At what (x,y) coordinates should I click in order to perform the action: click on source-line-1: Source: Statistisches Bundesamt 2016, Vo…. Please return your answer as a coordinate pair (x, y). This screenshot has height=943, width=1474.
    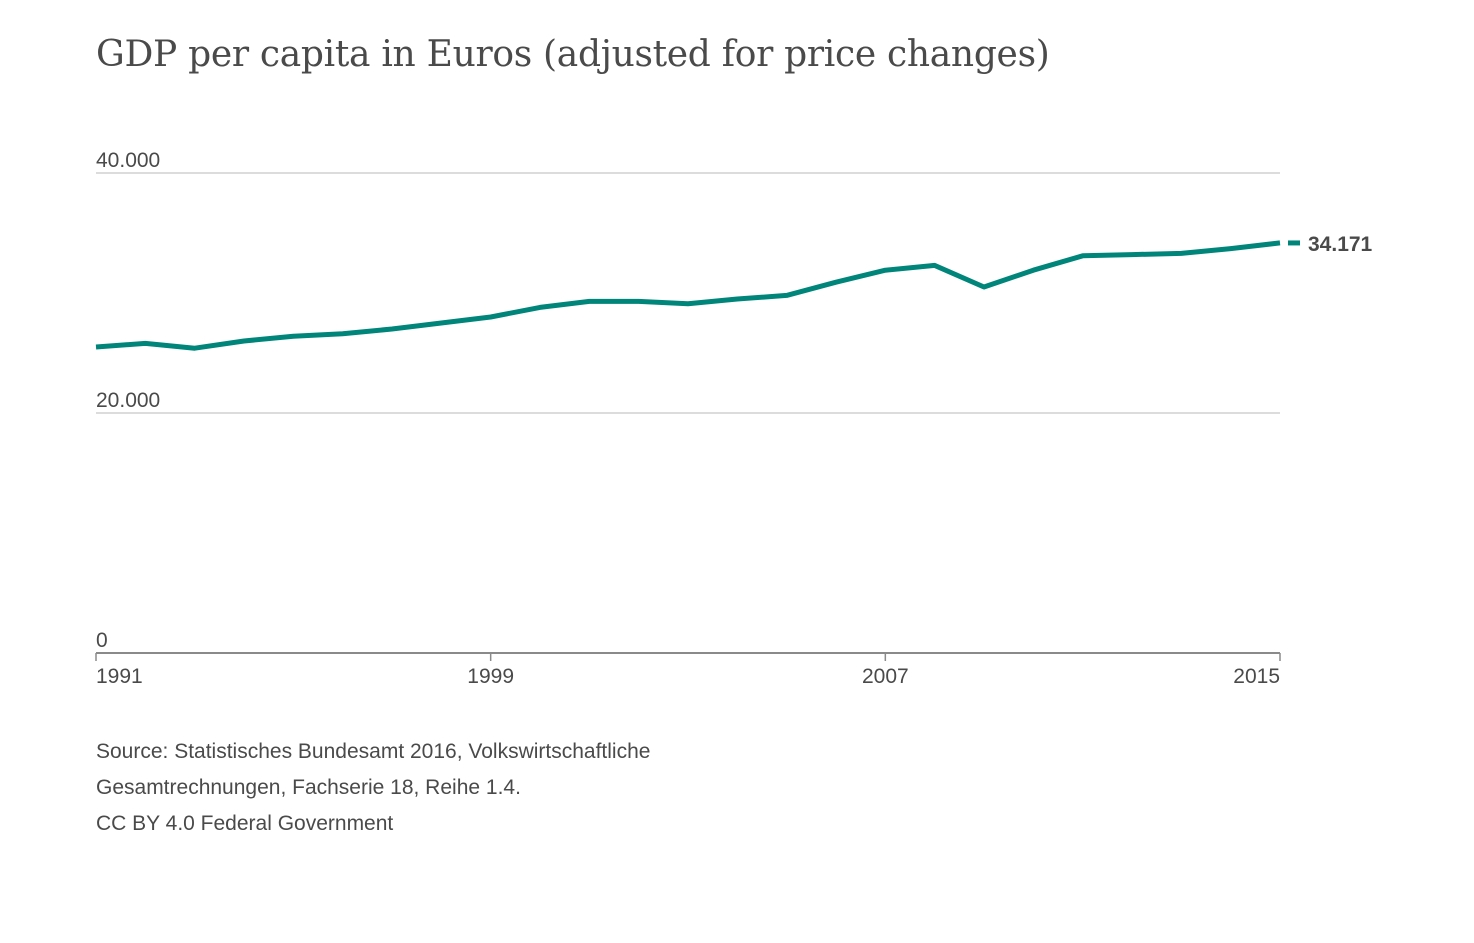
    Looking at the image, I should click on (373, 751).